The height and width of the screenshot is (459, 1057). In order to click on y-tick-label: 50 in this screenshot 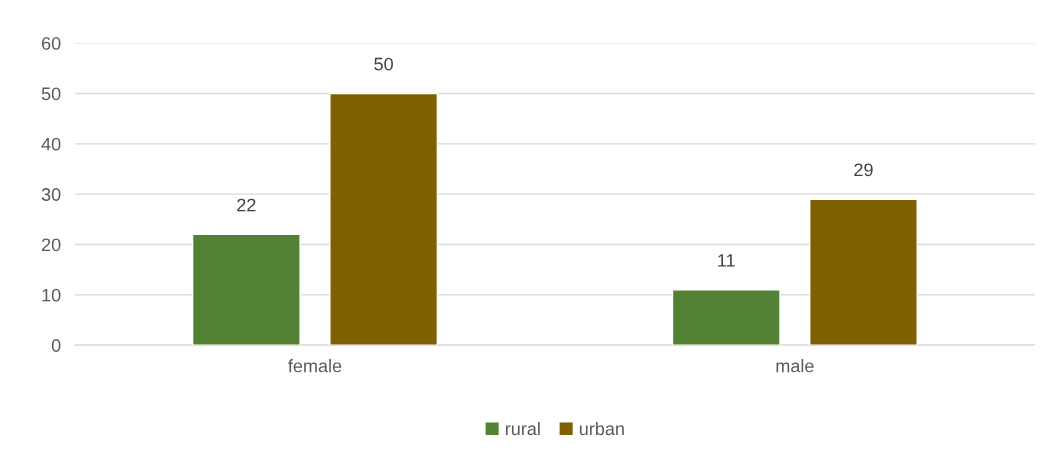, I will do `click(51, 94)`.